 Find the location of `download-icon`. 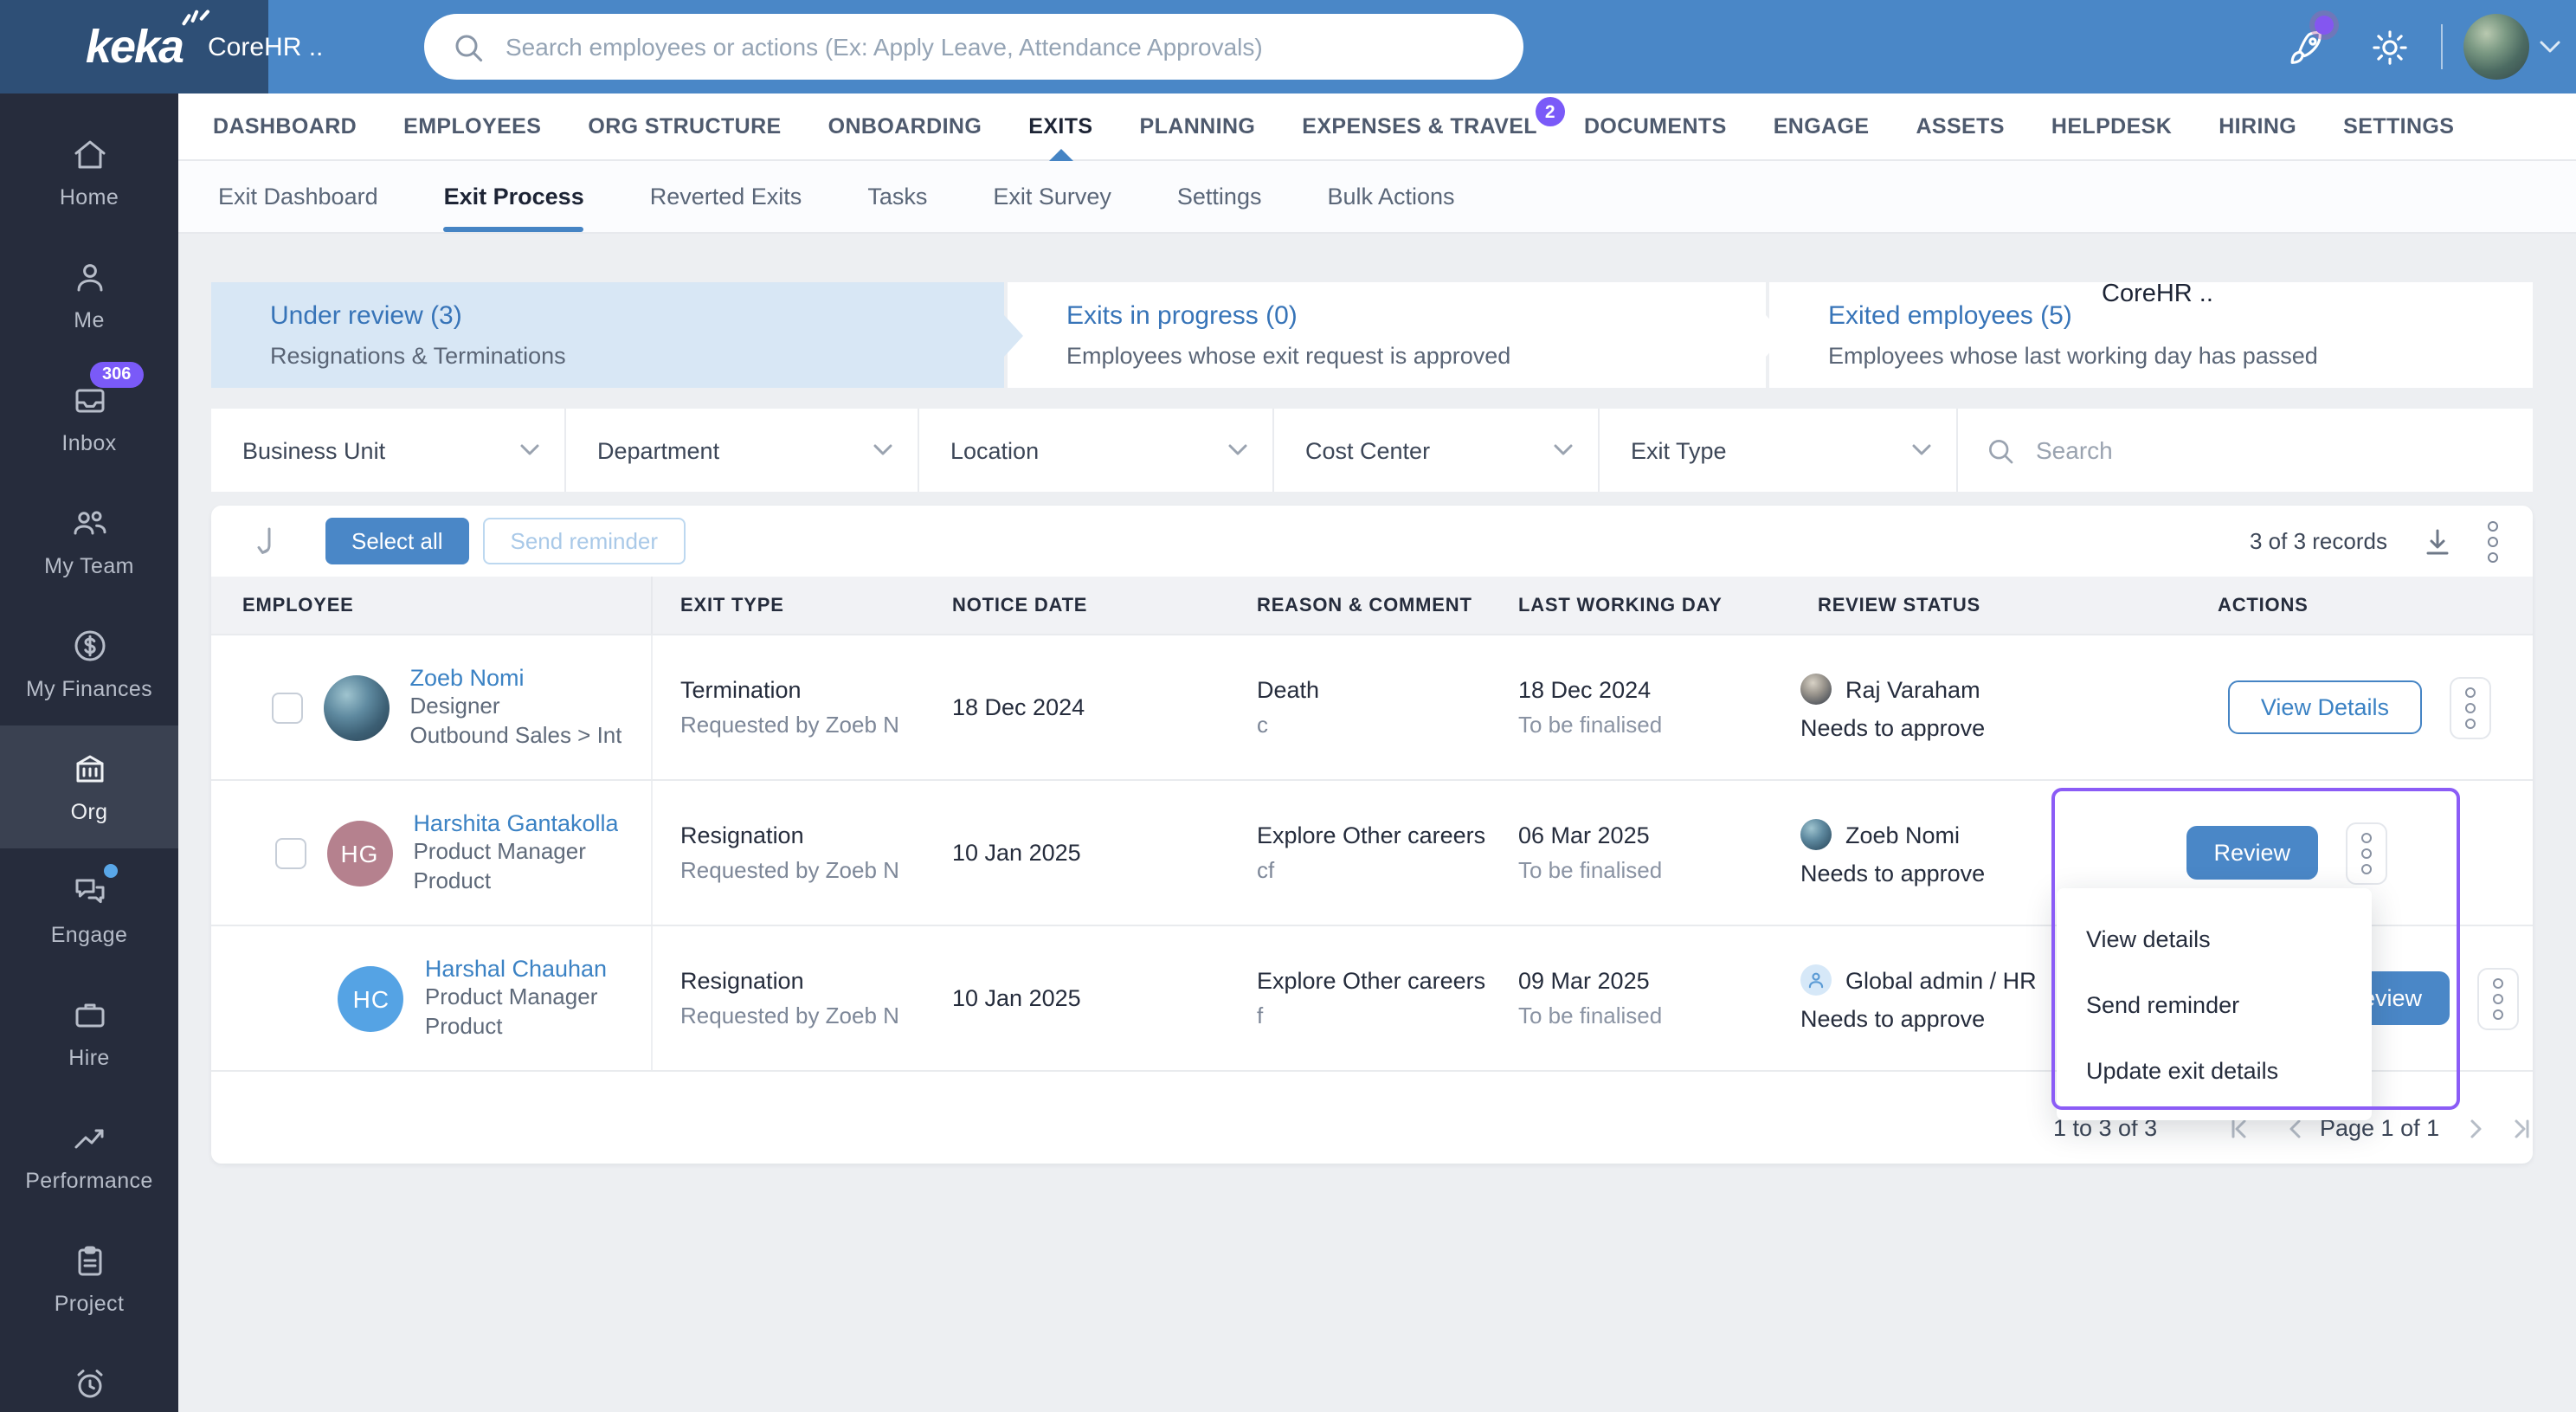

download-icon is located at coordinates (2437, 541).